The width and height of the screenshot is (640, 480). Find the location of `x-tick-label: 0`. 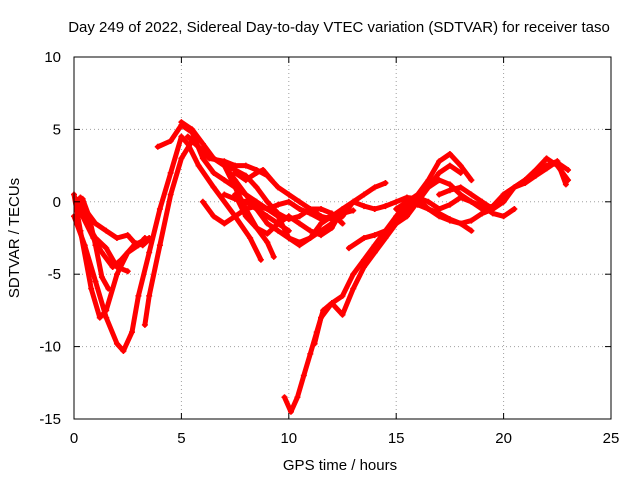

x-tick-label: 0 is located at coordinates (74, 438).